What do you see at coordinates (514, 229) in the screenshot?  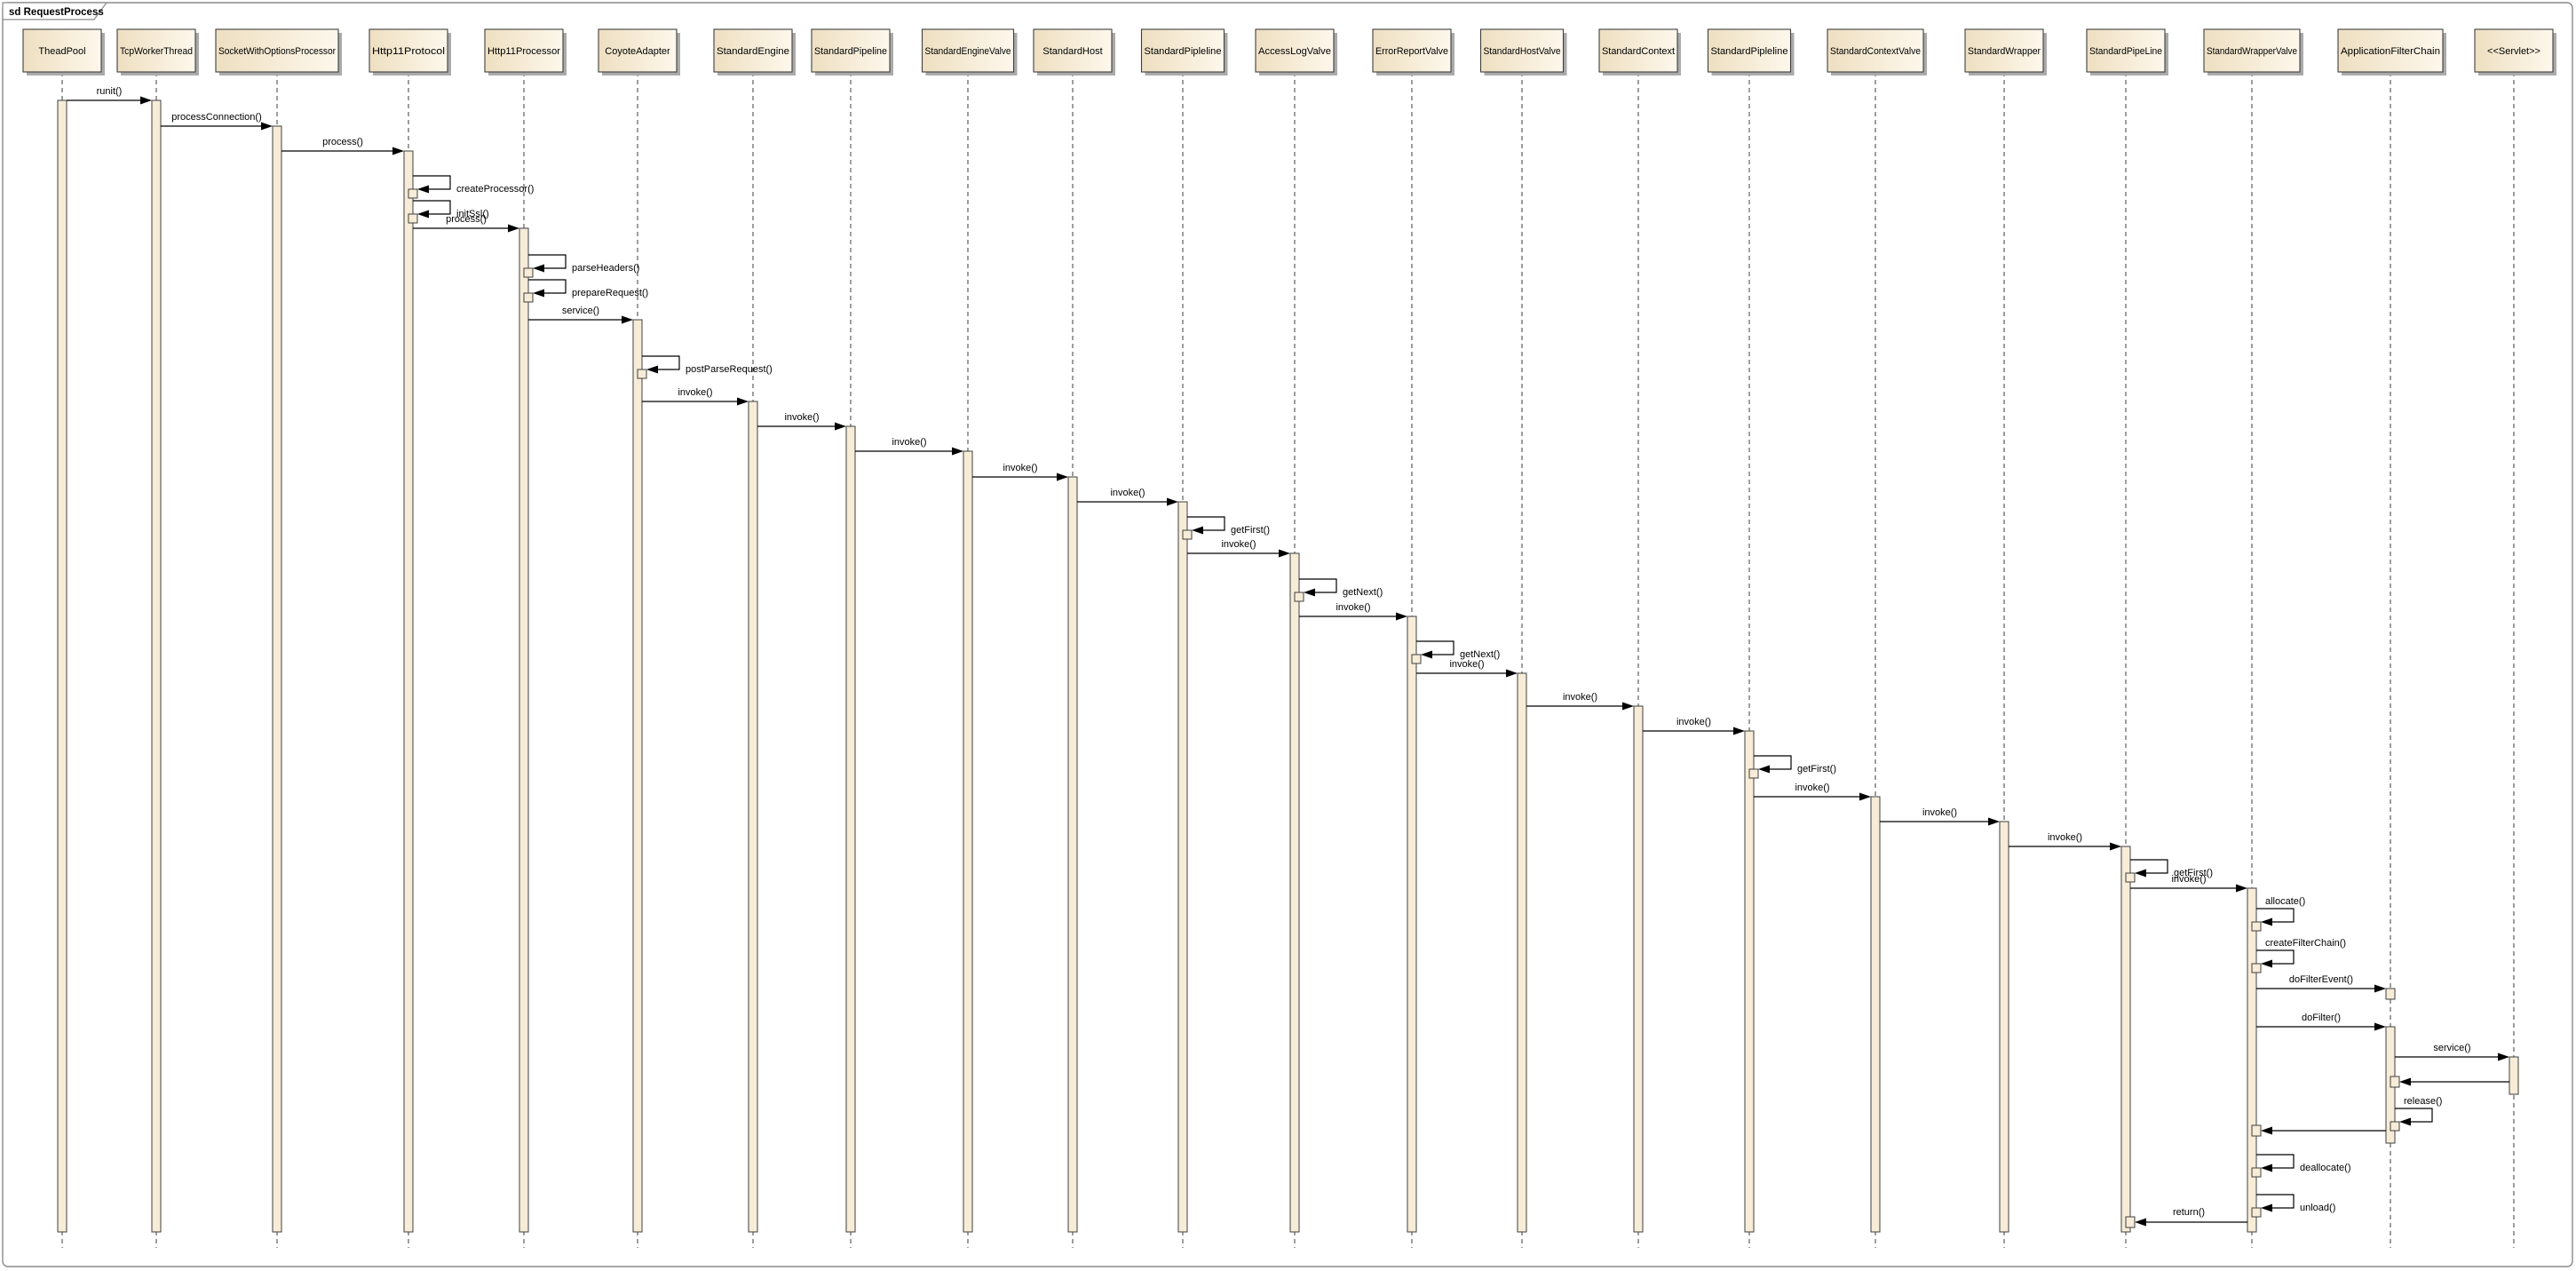 I see `message-process-5-arrowhead` at bounding box center [514, 229].